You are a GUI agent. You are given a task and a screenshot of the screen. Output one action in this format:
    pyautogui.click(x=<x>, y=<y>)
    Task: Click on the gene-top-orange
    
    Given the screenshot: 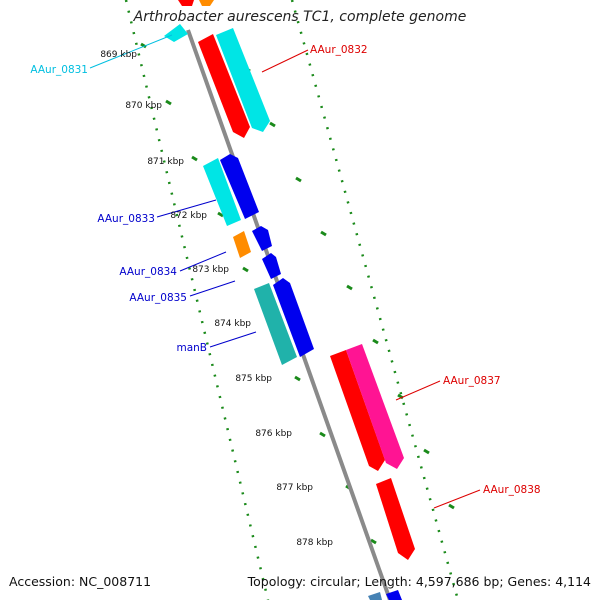 What is the action you would take?
    pyautogui.click(x=206, y=3)
    